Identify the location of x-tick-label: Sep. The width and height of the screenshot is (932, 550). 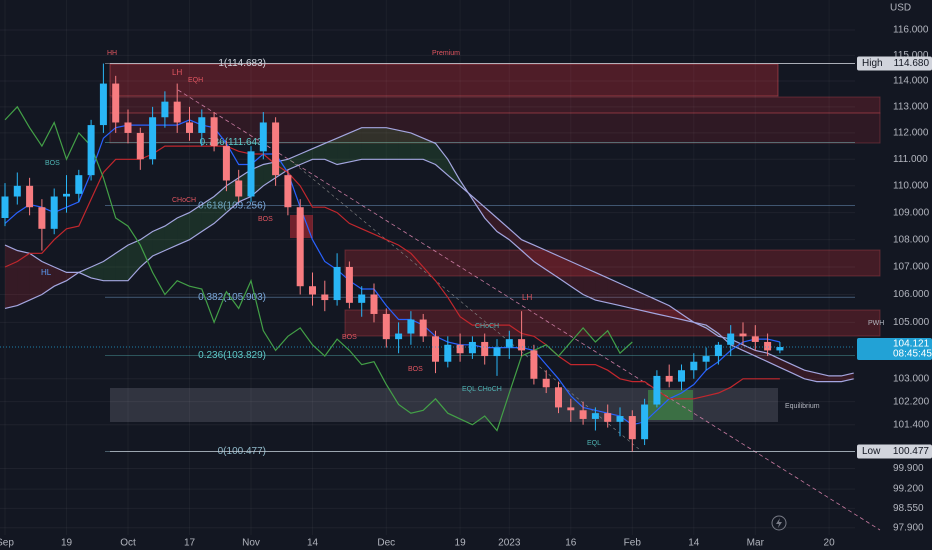
(7, 543).